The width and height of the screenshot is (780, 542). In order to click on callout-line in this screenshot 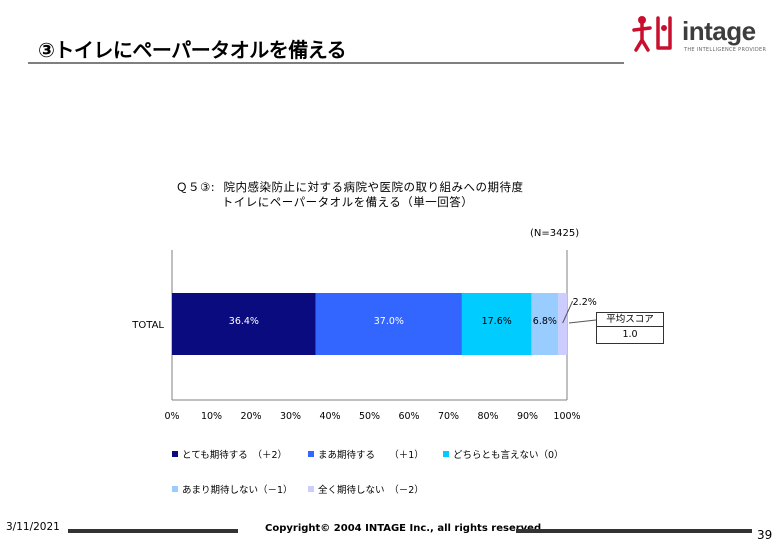, I will do `click(568, 312)`.